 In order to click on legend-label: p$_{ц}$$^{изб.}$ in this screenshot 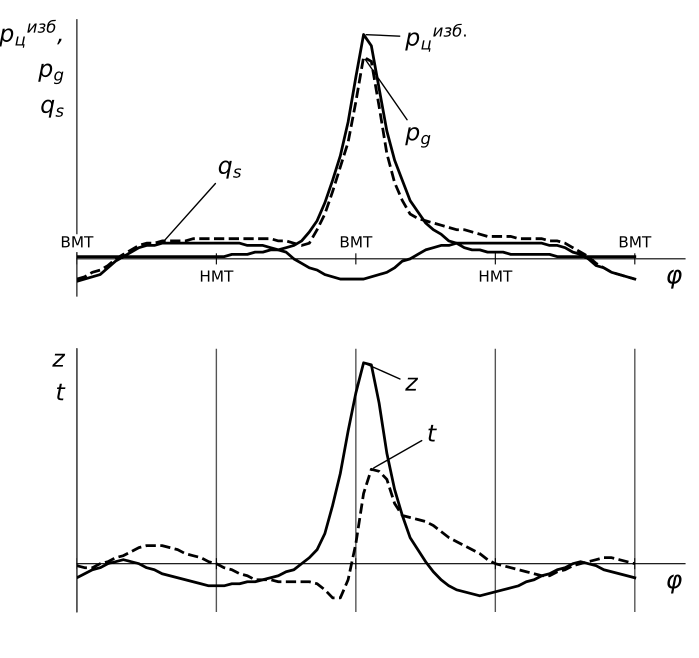, I will do `click(435, 38)`.